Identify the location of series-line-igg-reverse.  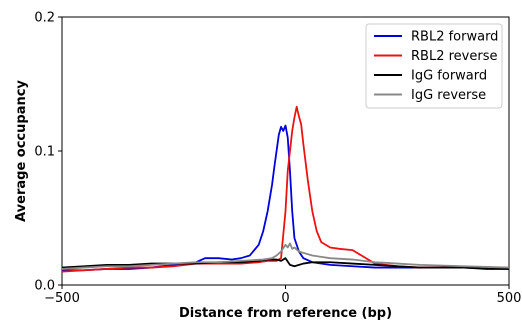
(285, 256).